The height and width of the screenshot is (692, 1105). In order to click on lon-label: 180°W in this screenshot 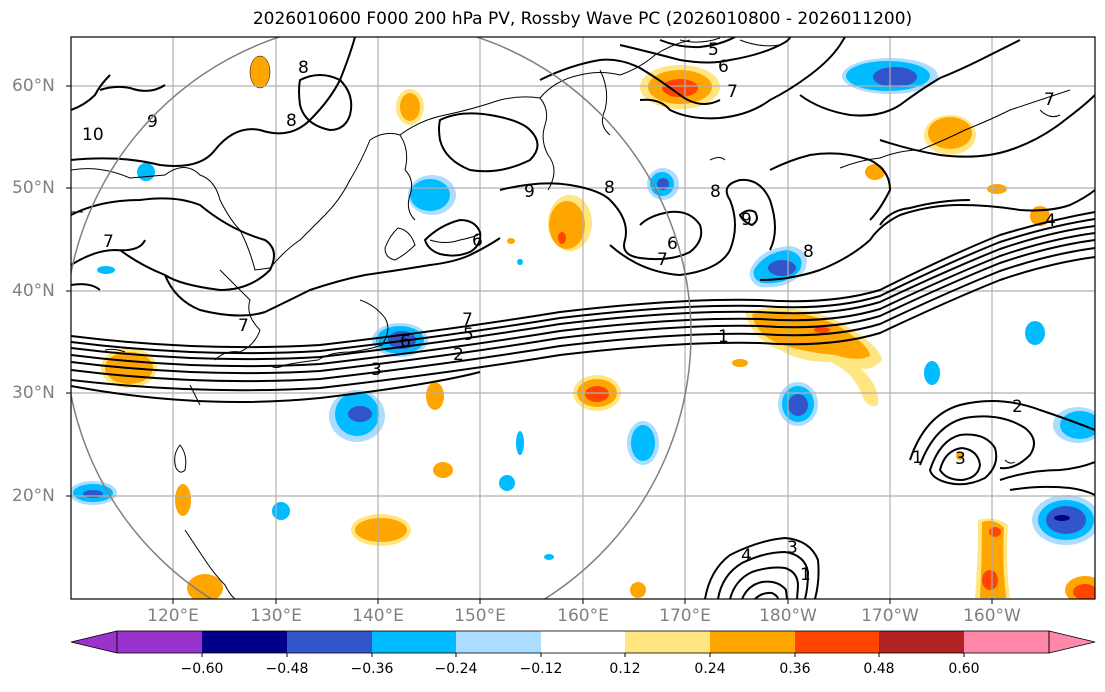, I will do `click(788, 616)`.